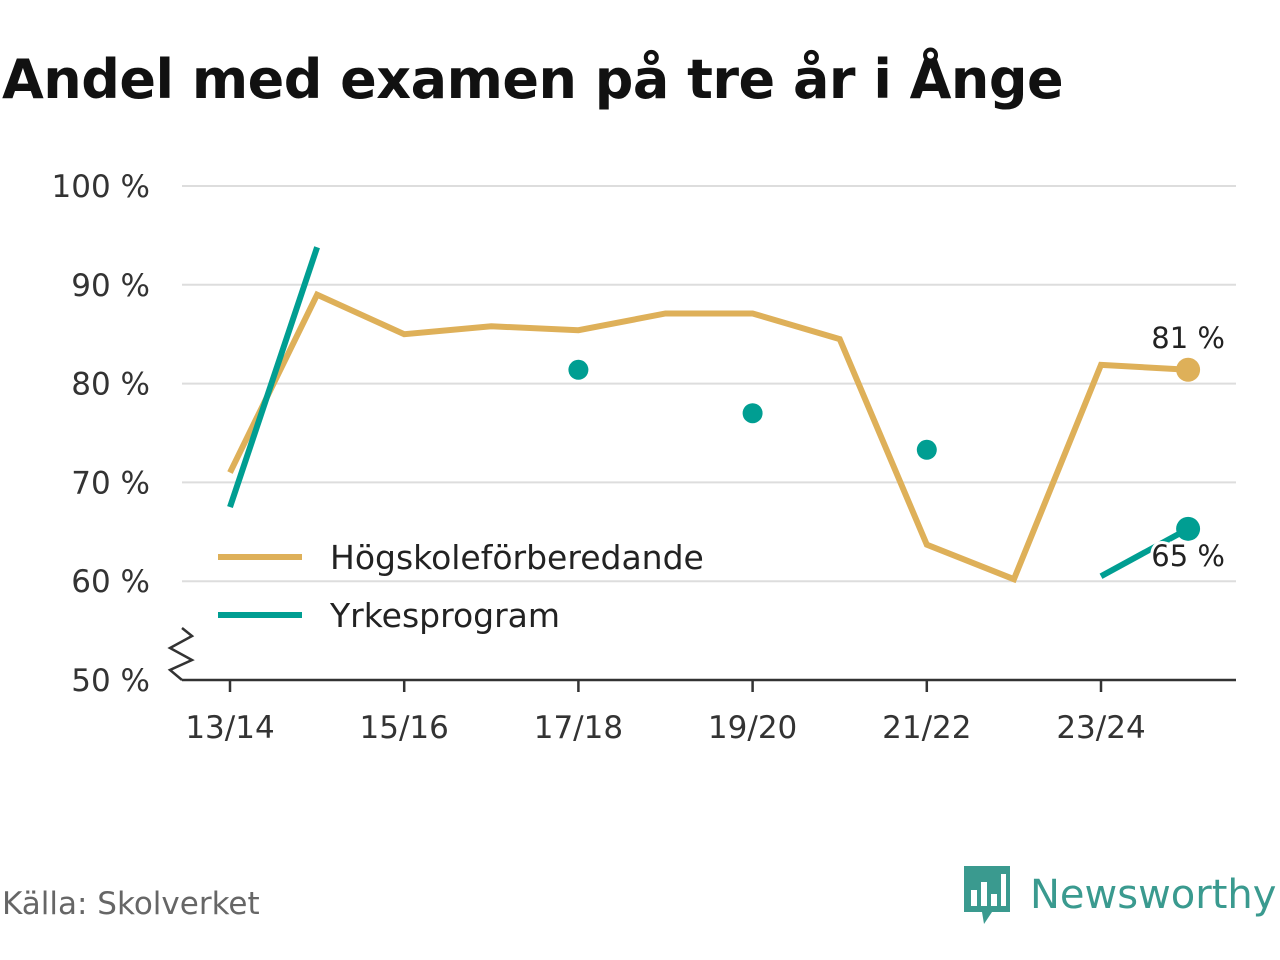  What do you see at coordinates (926, 728) in the screenshot?
I see `x-tick-label: 21/22` at bounding box center [926, 728].